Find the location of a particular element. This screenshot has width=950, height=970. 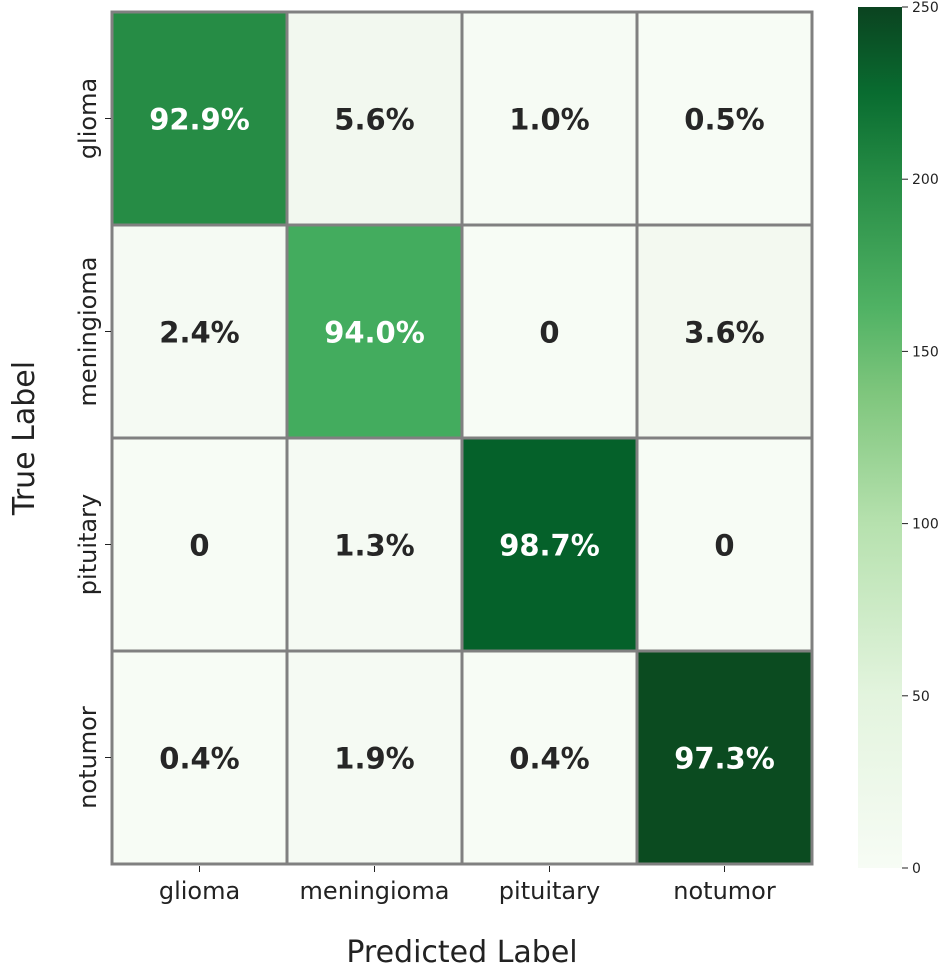

colorbar is located at coordinates (880, 437).